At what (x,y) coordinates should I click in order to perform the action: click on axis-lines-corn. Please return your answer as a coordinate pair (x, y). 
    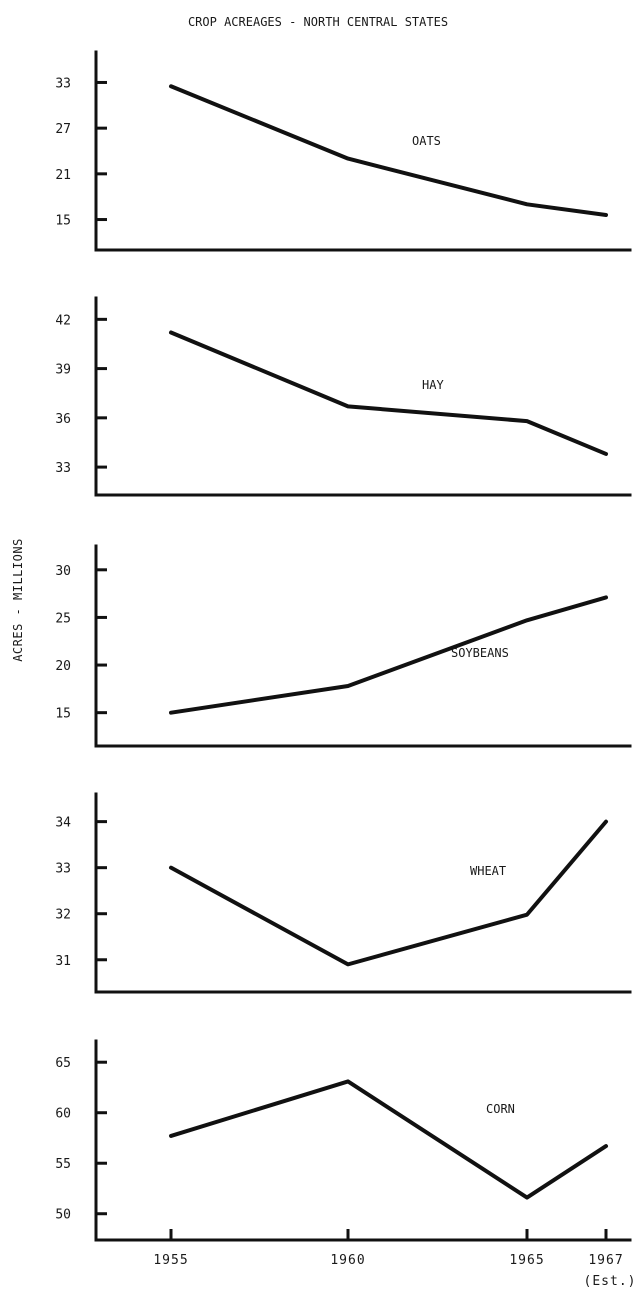
    Looking at the image, I should click on (363, 1140).